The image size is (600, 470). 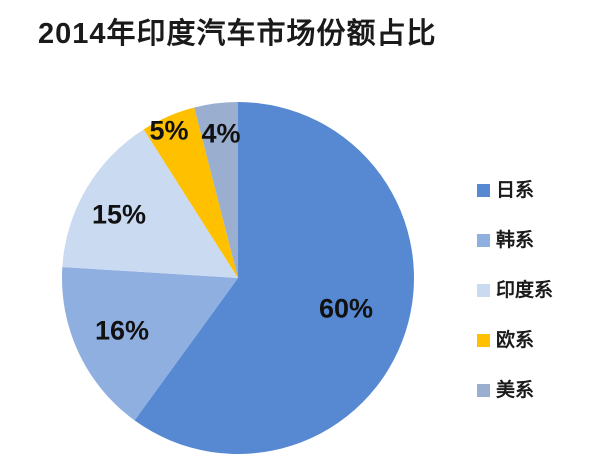 I want to click on chart-title: 2014年印度汽车市场份额占比, so click(x=237, y=34).